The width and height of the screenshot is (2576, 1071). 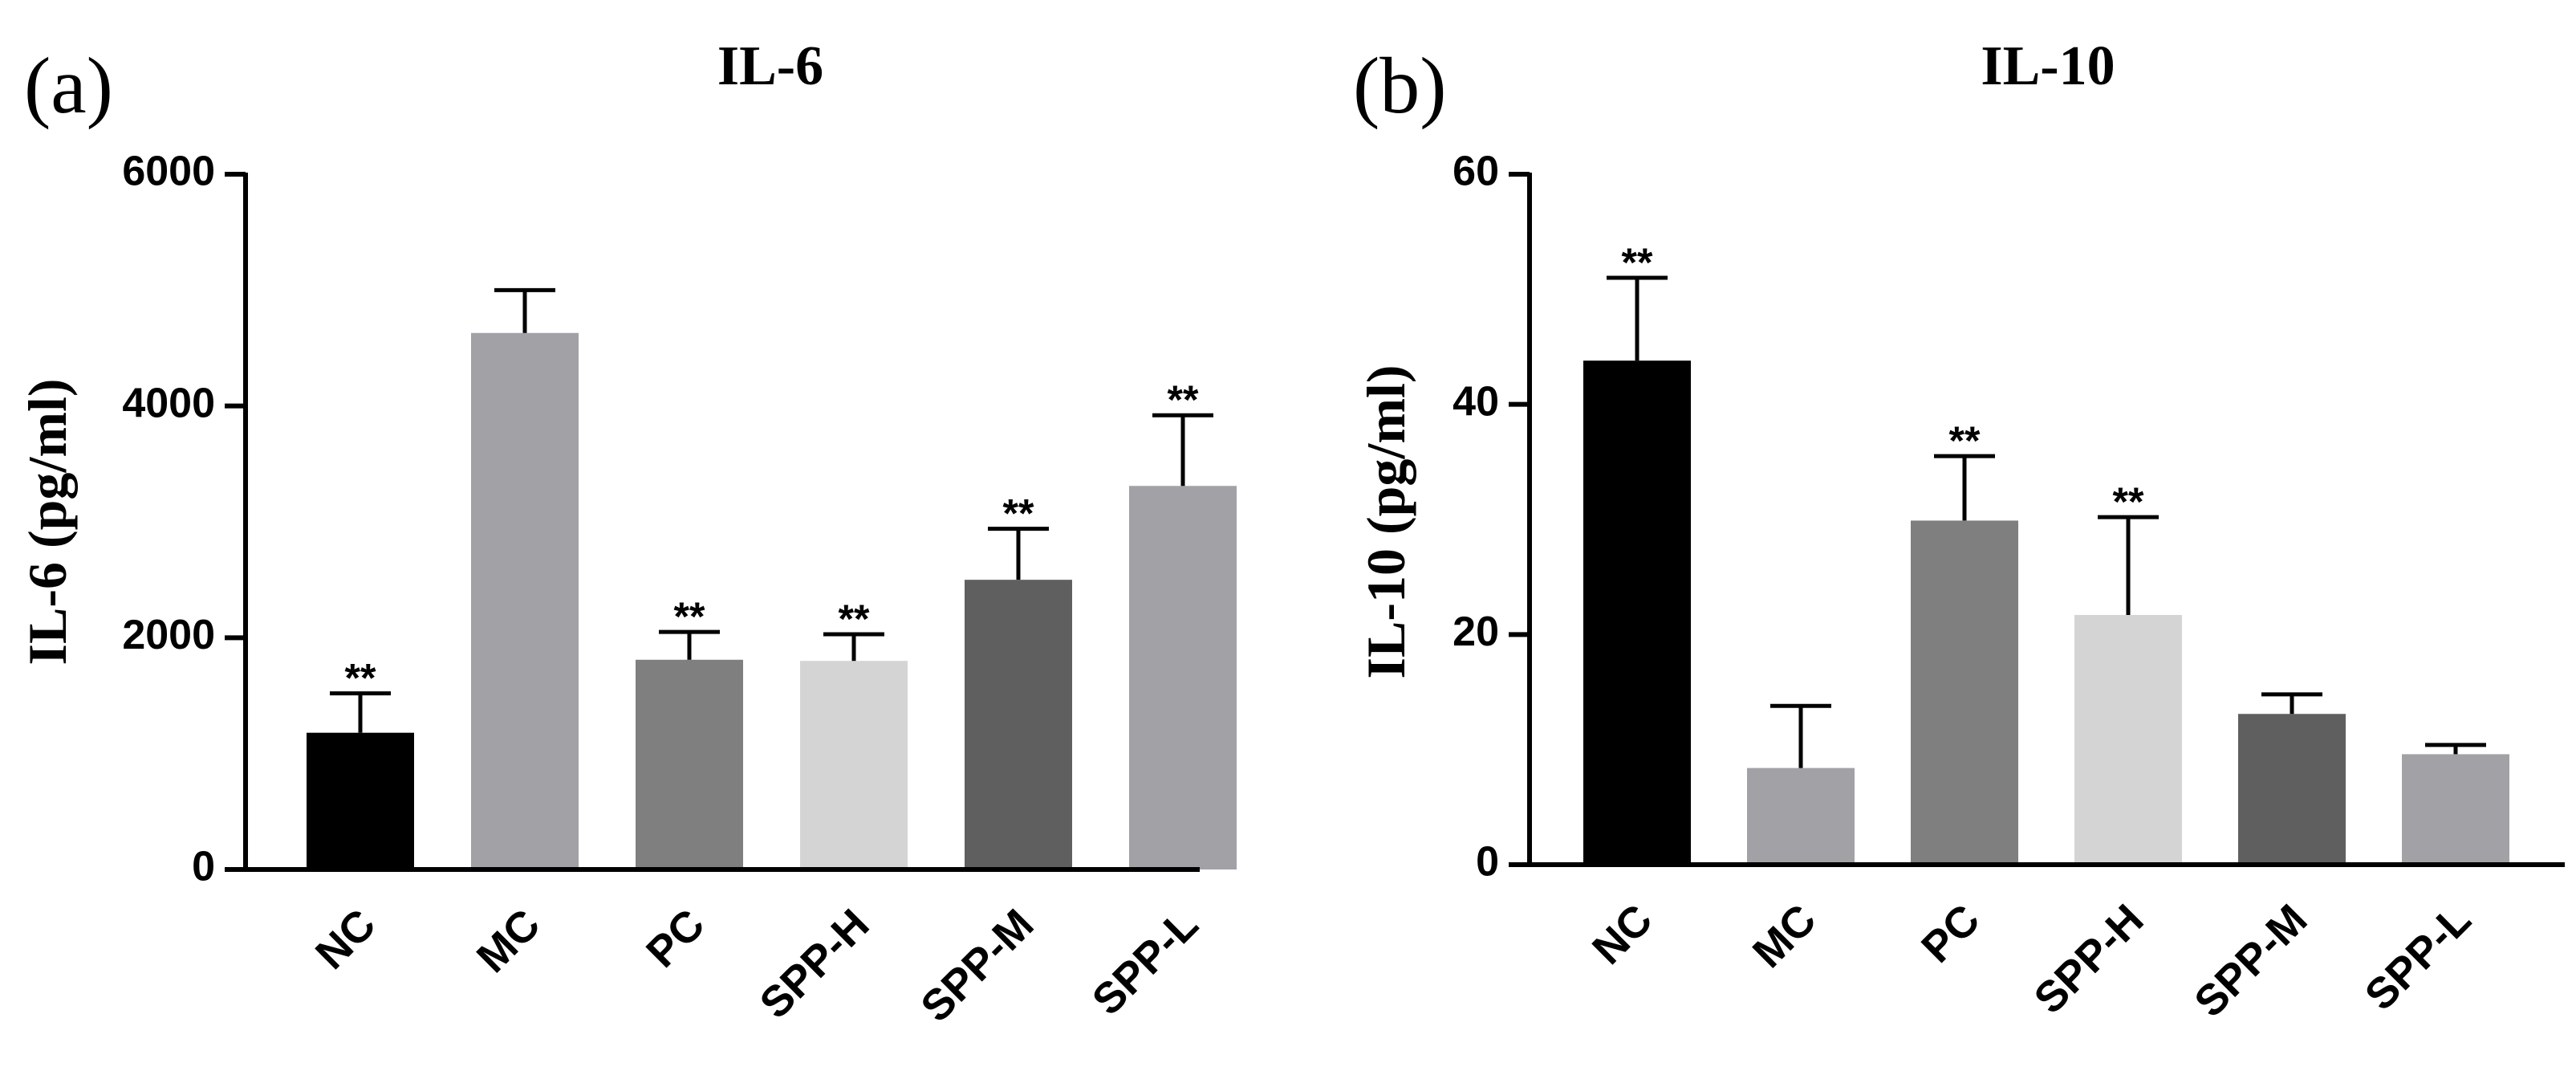 What do you see at coordinates (168, 172) in the screenshot?
I see `y-tick-label: 6000` at bounding box center [168, 172].